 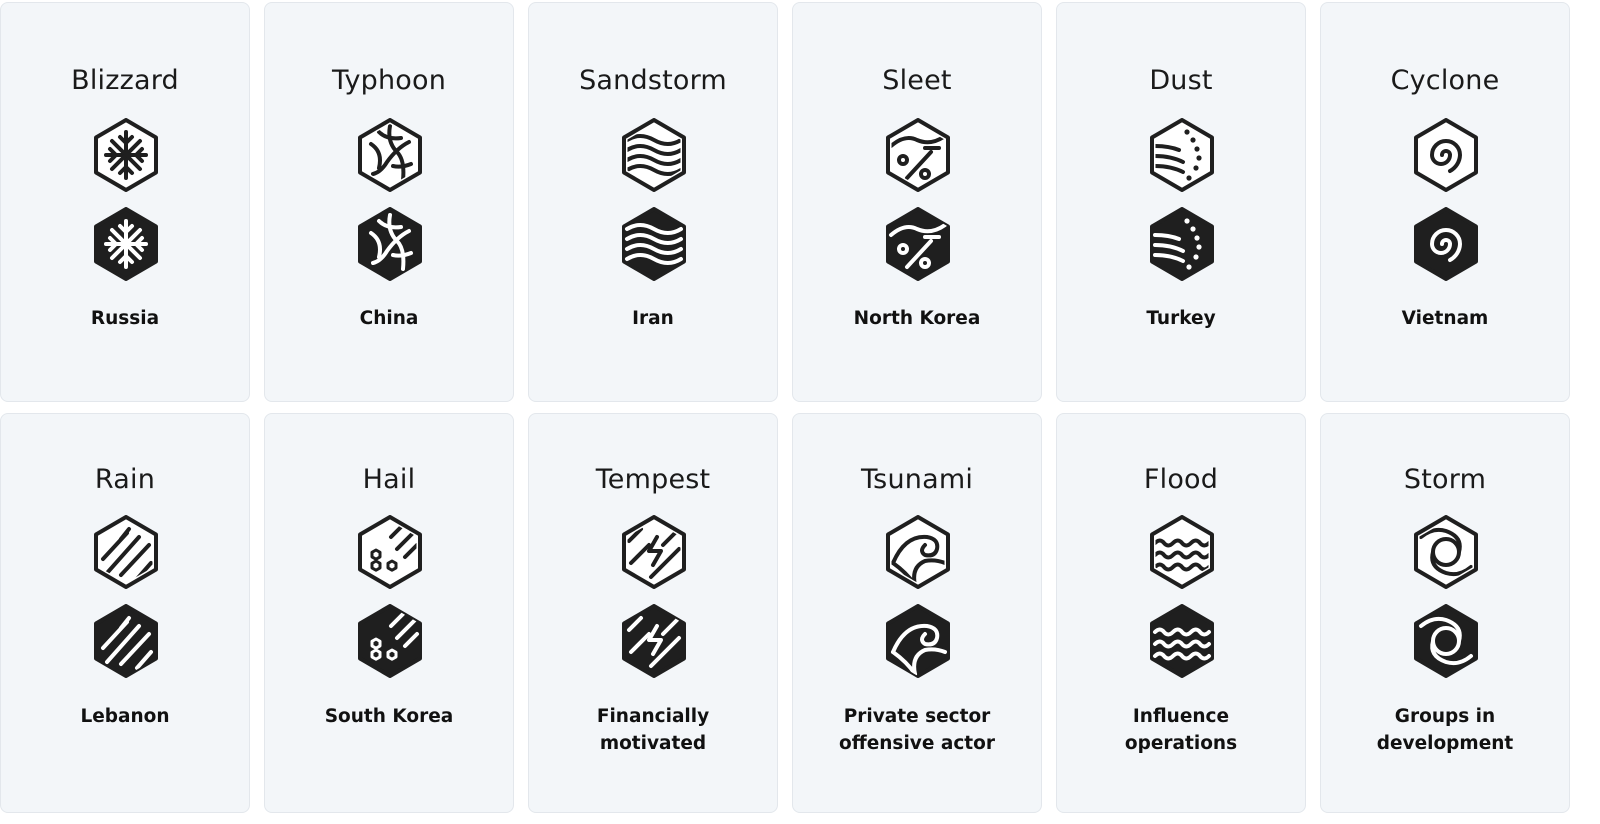 What do you see at coordinates (917, 479) in the screenshot?
I see `card-title: Tsunami` at bounding box center [917, 479].